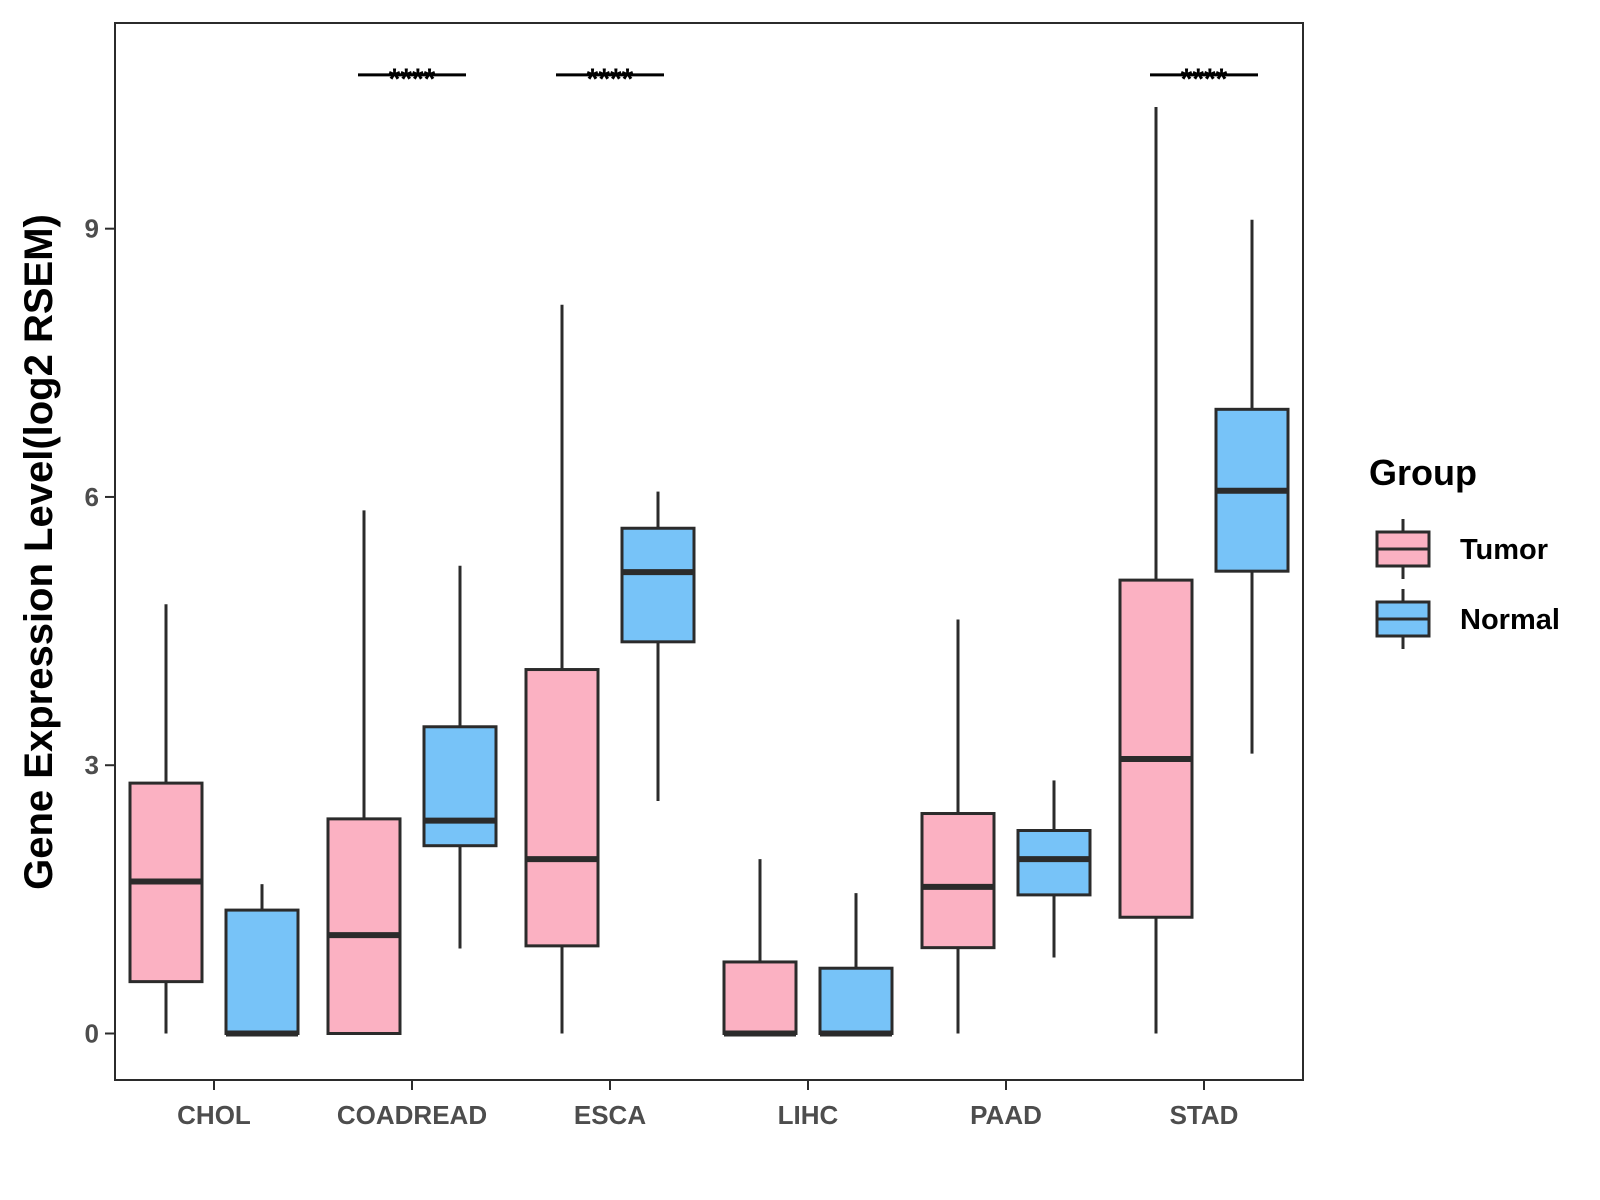 This screenshot has height=1200, width=1600. I want to click on box-paad-normal, so click(1054, 869).